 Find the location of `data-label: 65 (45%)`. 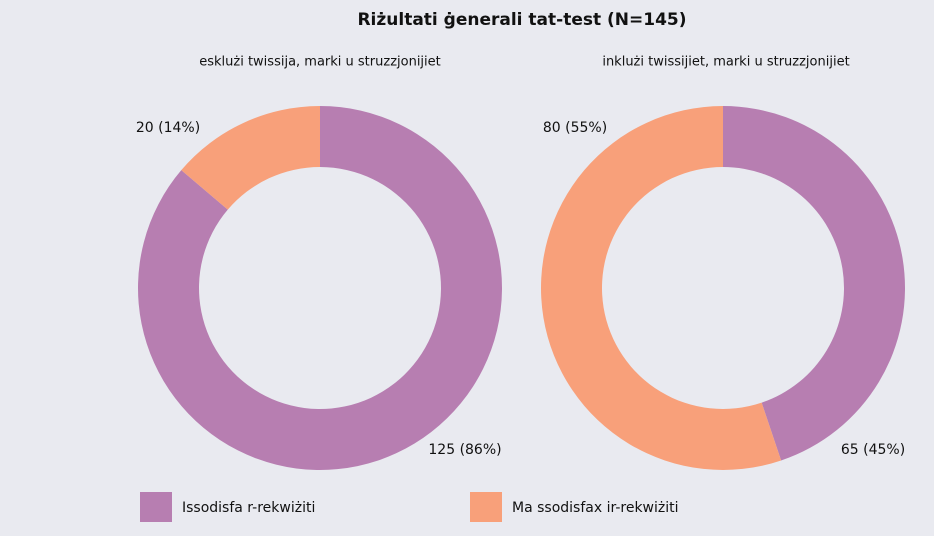

data-label: 65 (45%) is located at coordinates (873, 450).